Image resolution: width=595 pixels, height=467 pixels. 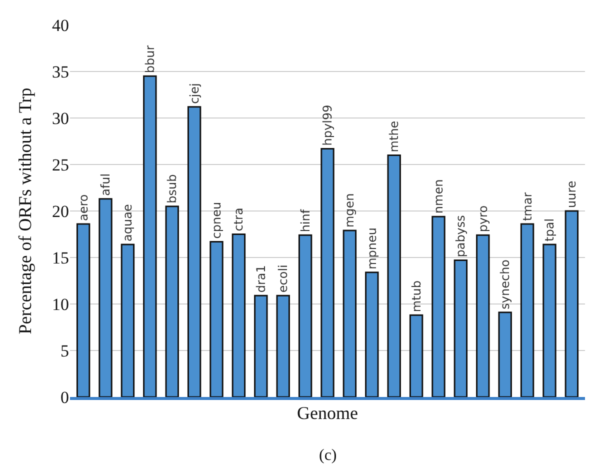 What do you see at coordinates (461, 236) in the screenshot?
I see `x-tick-label: pabyss` at bounding box center [461, 236].